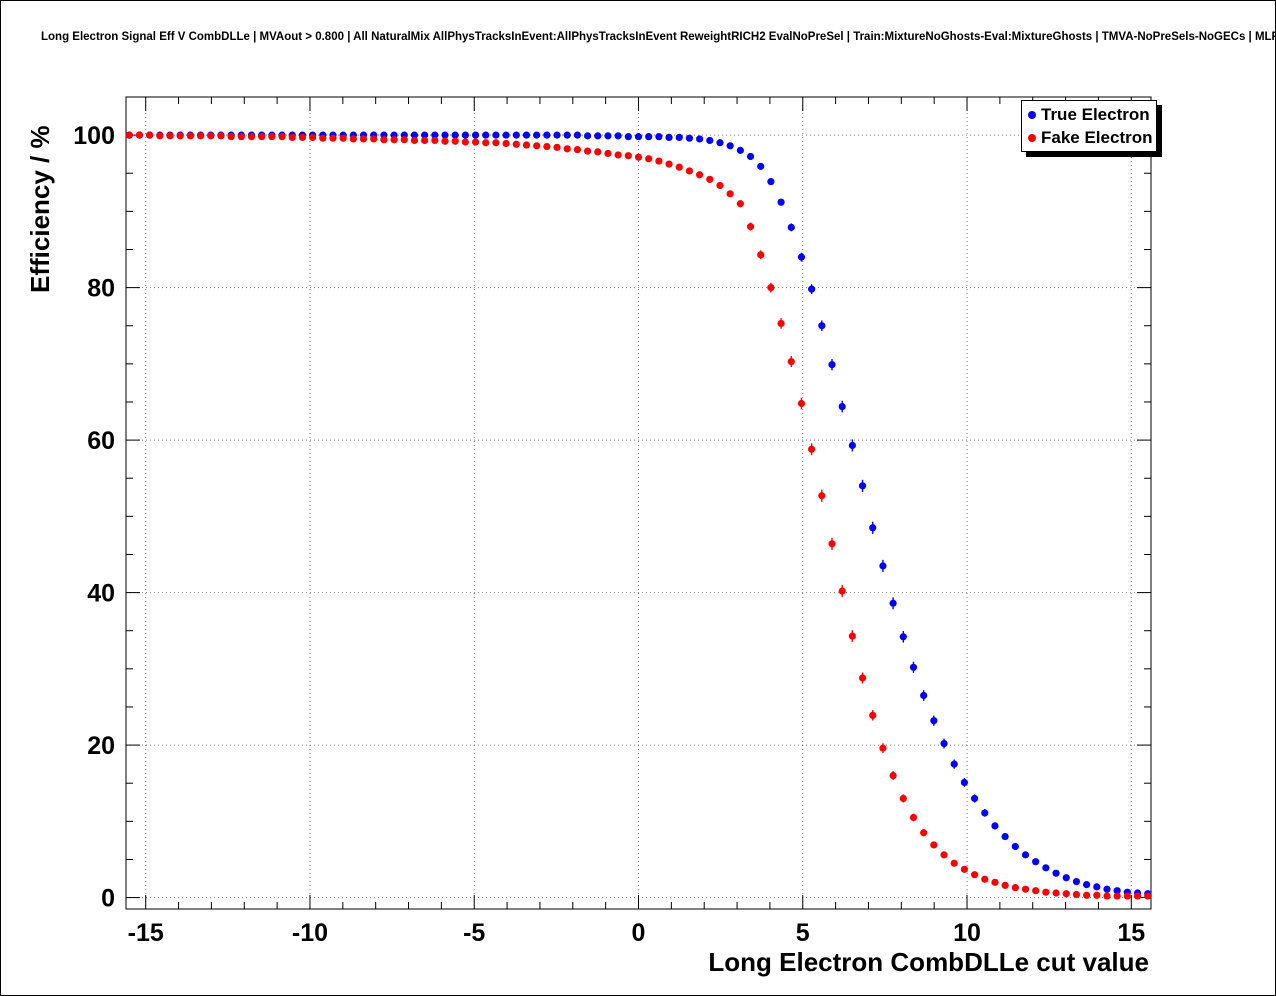 The width and height of the screenshot is (1276, 996). I want to click on y-tick-label: 80, so click(101, 289).